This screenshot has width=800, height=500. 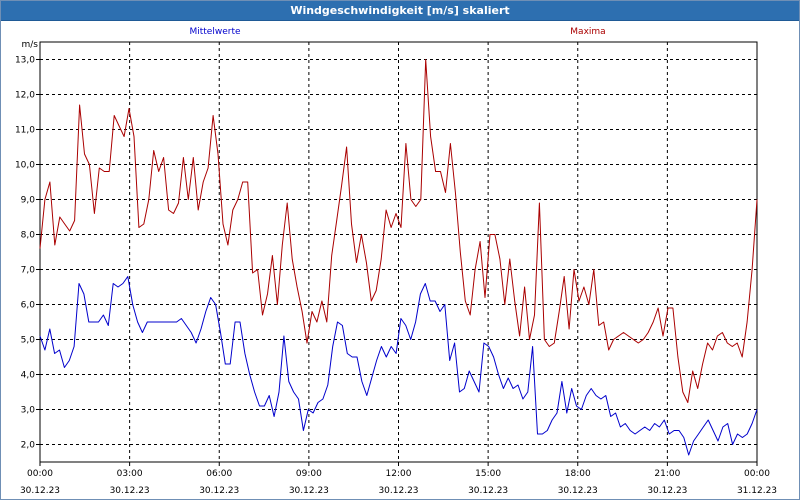 What do you see at coordinates (578, 474) in the screenshot?
I see `x-tick-time: 18:00` at bounding box center [578, 474].